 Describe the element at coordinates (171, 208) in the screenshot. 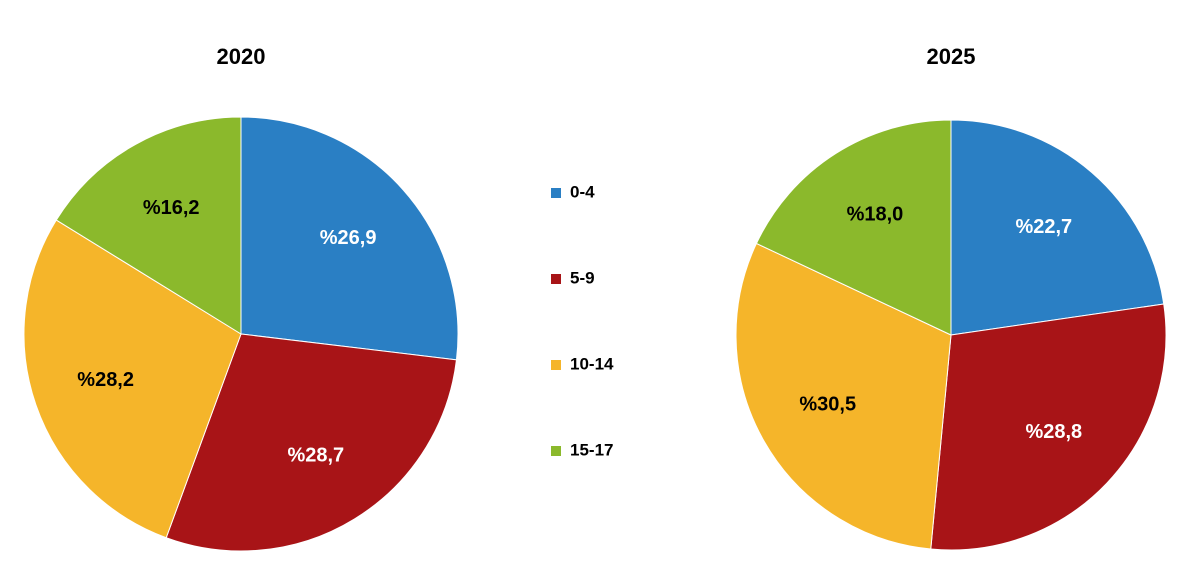

I see `data-label: %16,2` at that location.